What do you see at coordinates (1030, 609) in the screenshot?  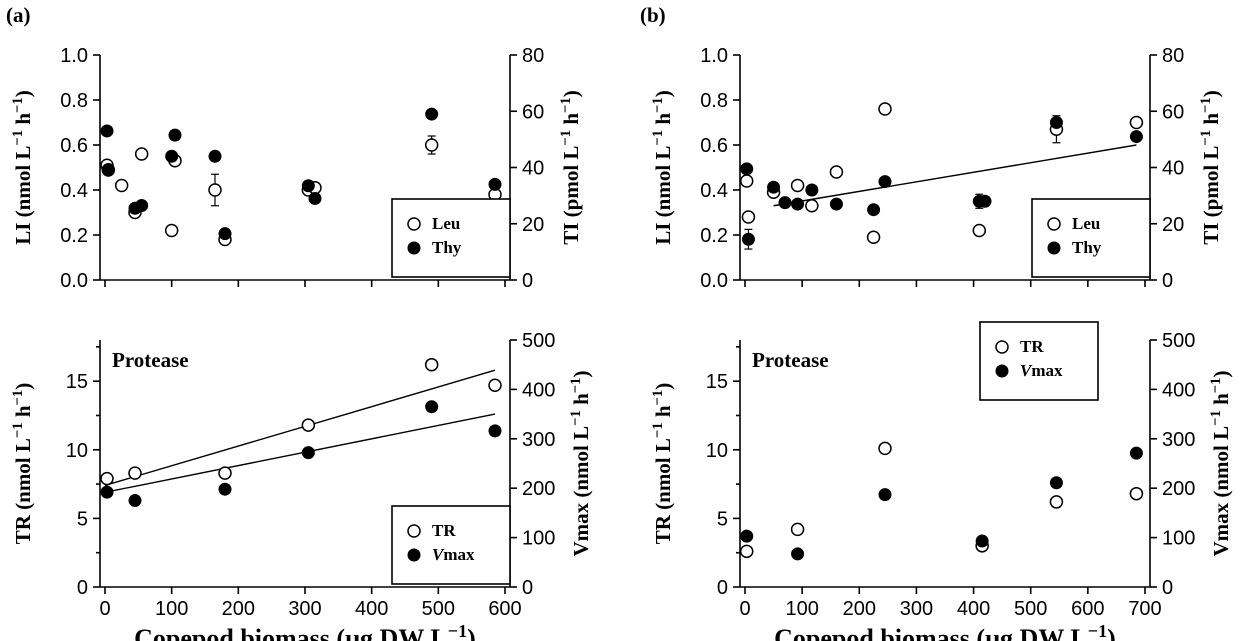 I see `x-tick-label: 500` at bounding box center [1030, 609].